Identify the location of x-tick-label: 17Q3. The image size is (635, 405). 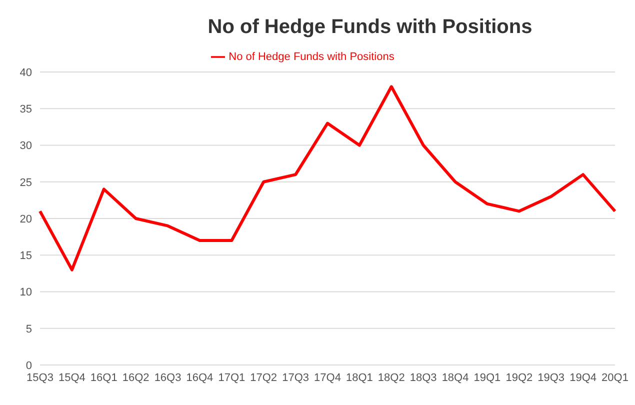
(296, 378).